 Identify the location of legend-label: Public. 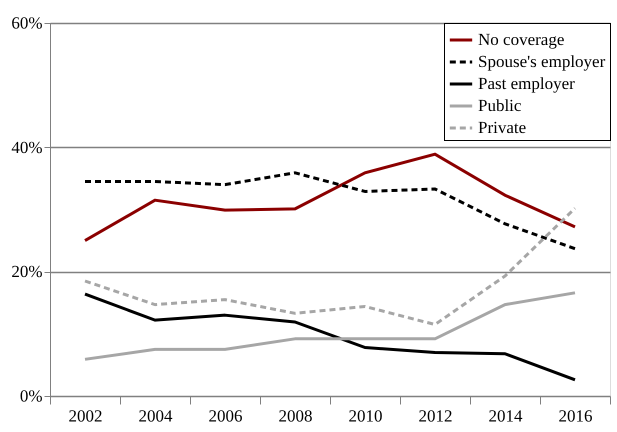
(500, 105).